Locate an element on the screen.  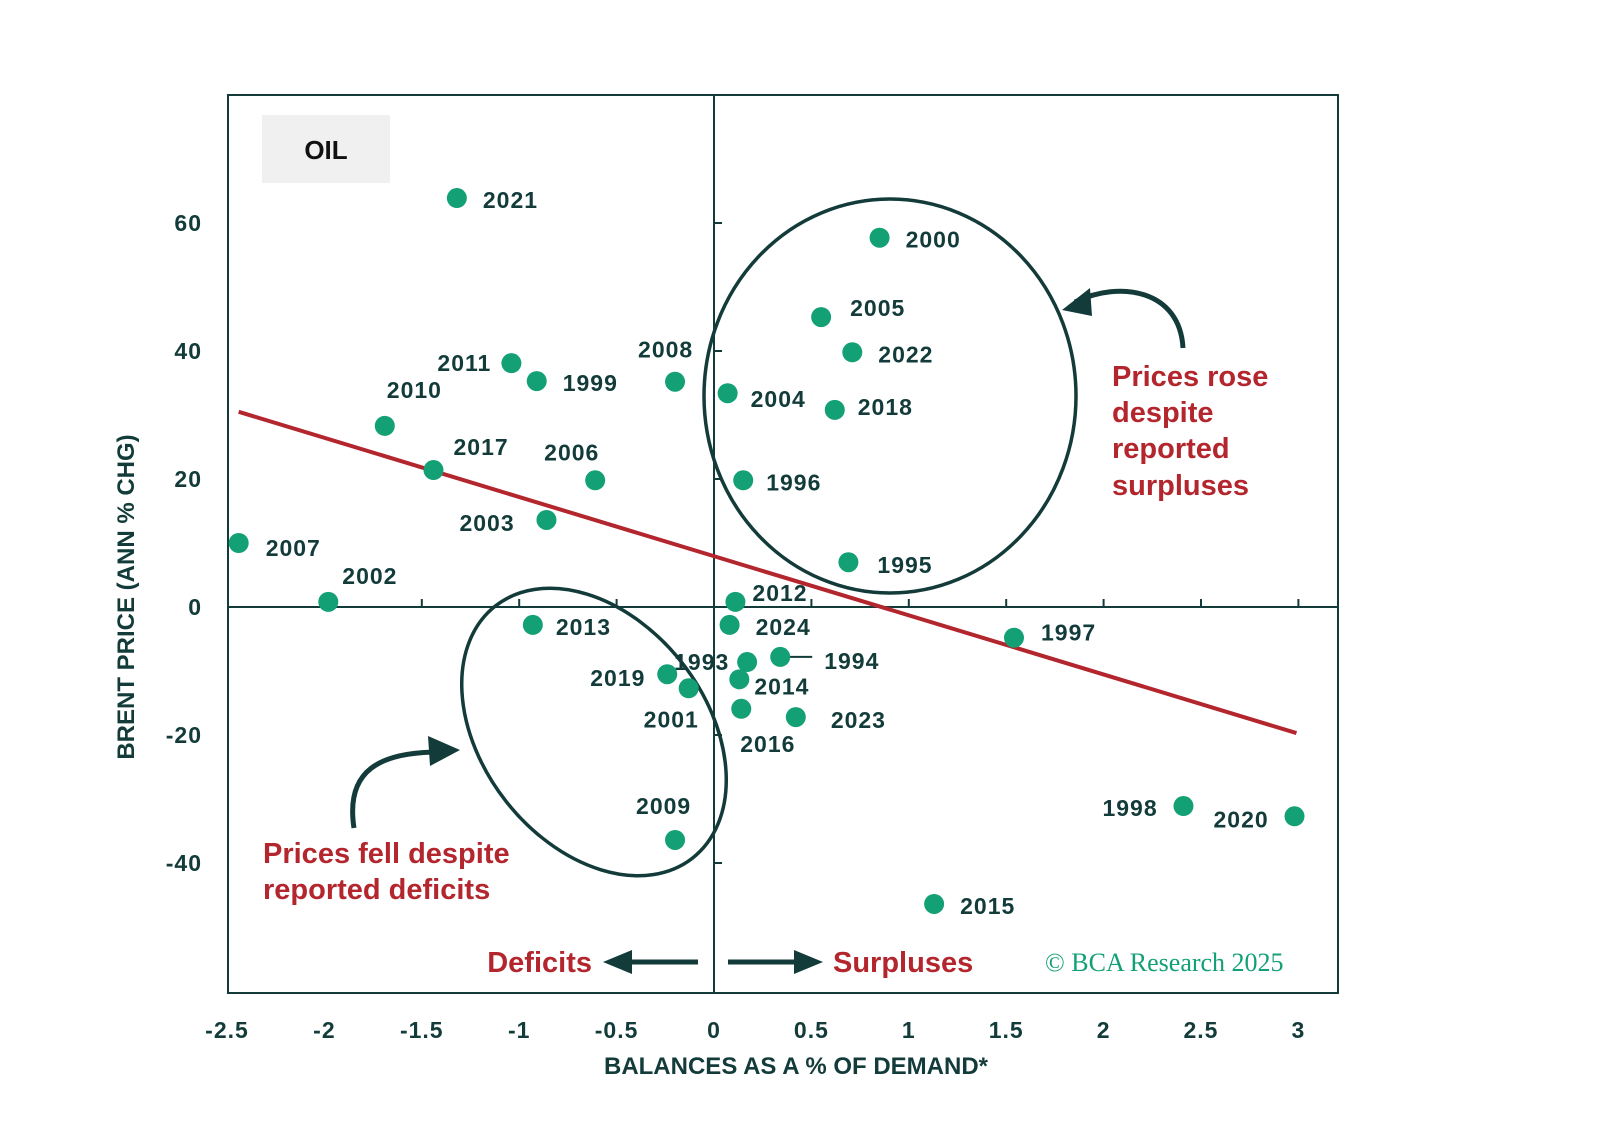
point-1999 is located at coordinates (536, 381).